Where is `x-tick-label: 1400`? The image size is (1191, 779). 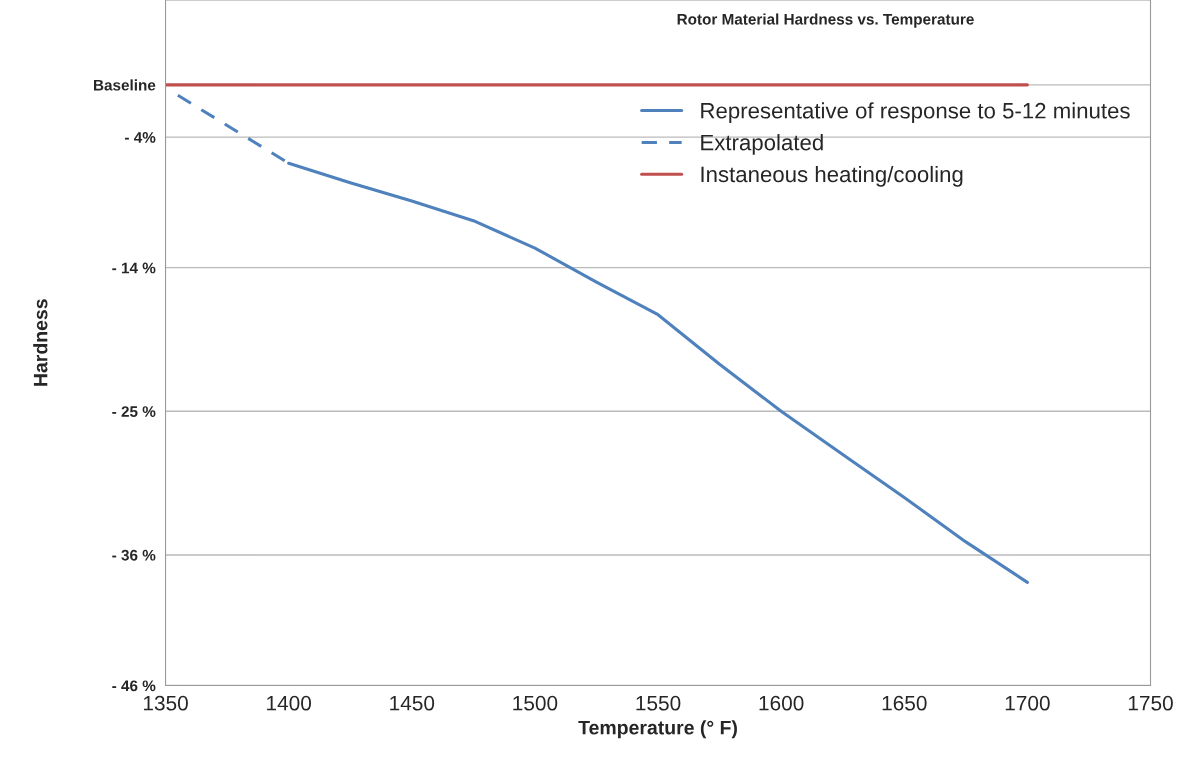 x-tick-label: 1400 is located at coordinates (289, 703).